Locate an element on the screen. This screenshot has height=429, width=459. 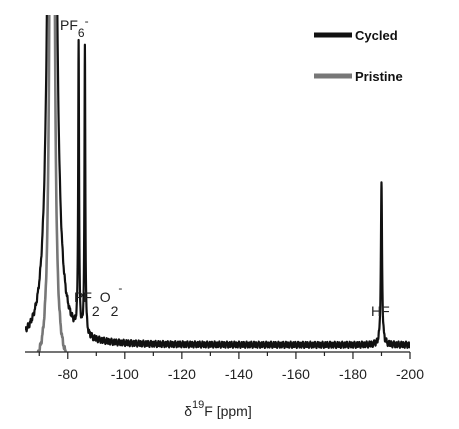
x-axis: -80 -100 -120 -140 -160 -180 -200 is located at coordinates (224, 366).